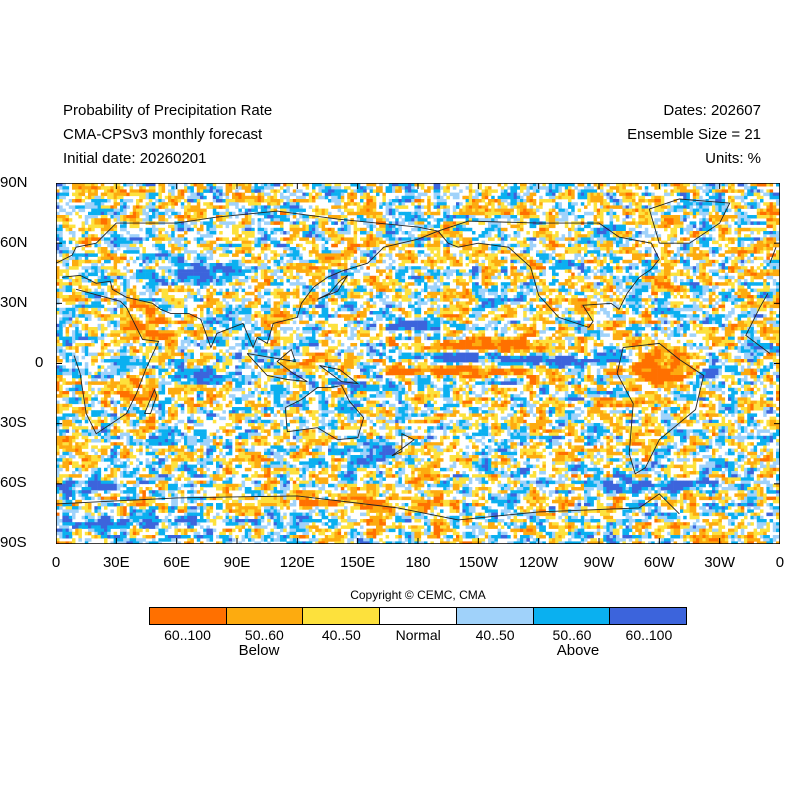 This screenshot has width=800, height=800. What do you see at coordinates (712, 110) in the screenshot?
I see `forecast-dates: Dates: 202607` at bounding box center [712, 110].